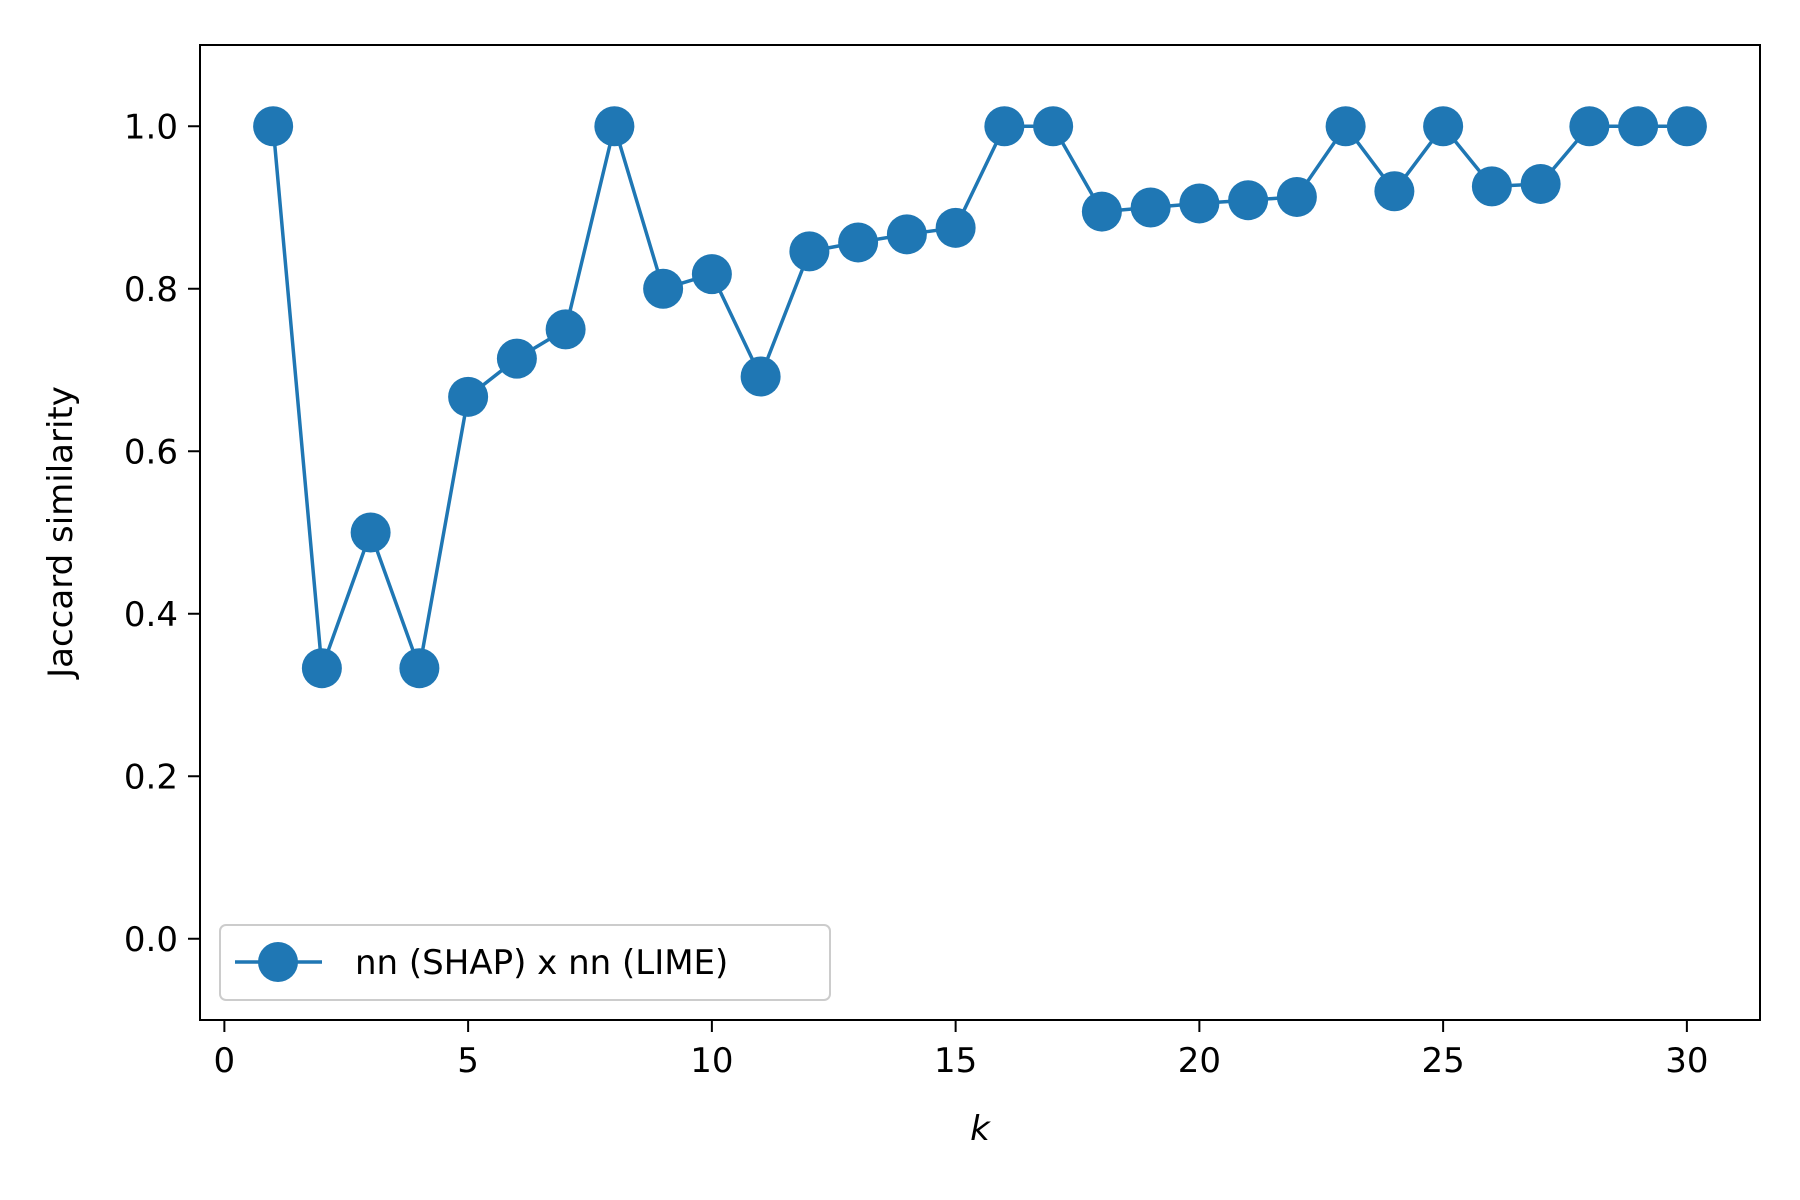 This screenshot has height=1200, width=1800. I want to click on y-tick-label: 0.0, so click(151, 940).